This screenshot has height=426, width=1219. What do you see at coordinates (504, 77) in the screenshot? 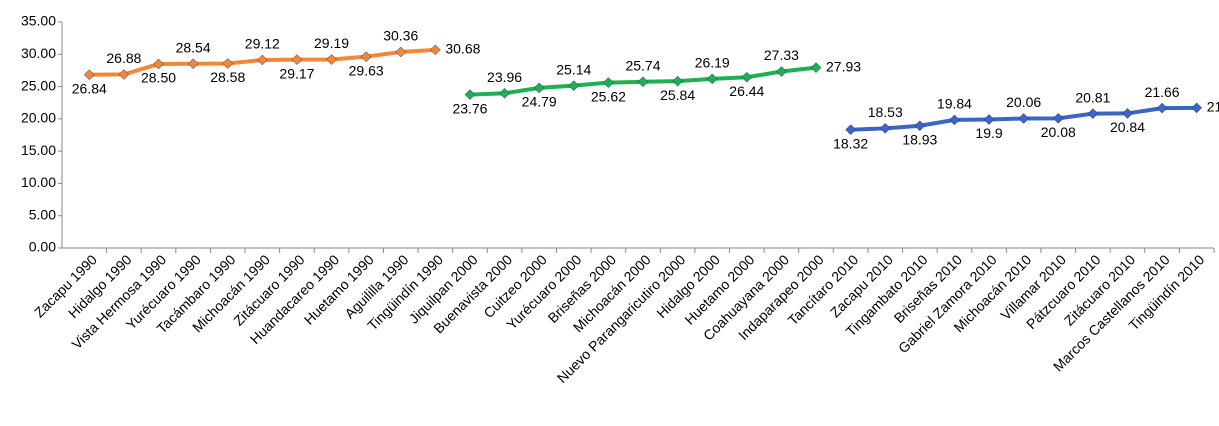
I see `data-label: 23.96` at bounding box center [504, 77].